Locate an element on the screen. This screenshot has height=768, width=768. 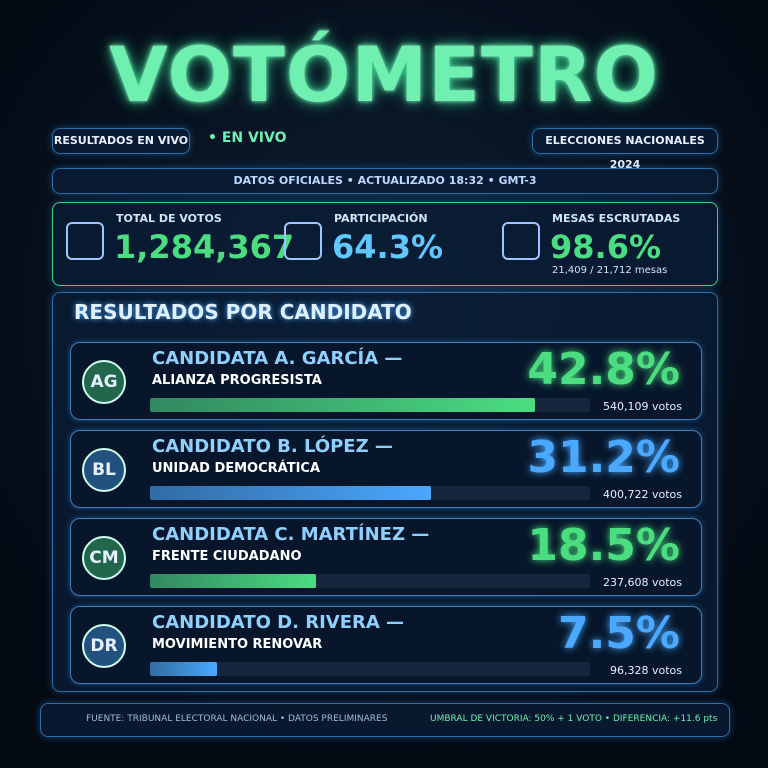
candidate-name: CANDIDATA A. GARCÍA — is located at coordinates (277, 358).